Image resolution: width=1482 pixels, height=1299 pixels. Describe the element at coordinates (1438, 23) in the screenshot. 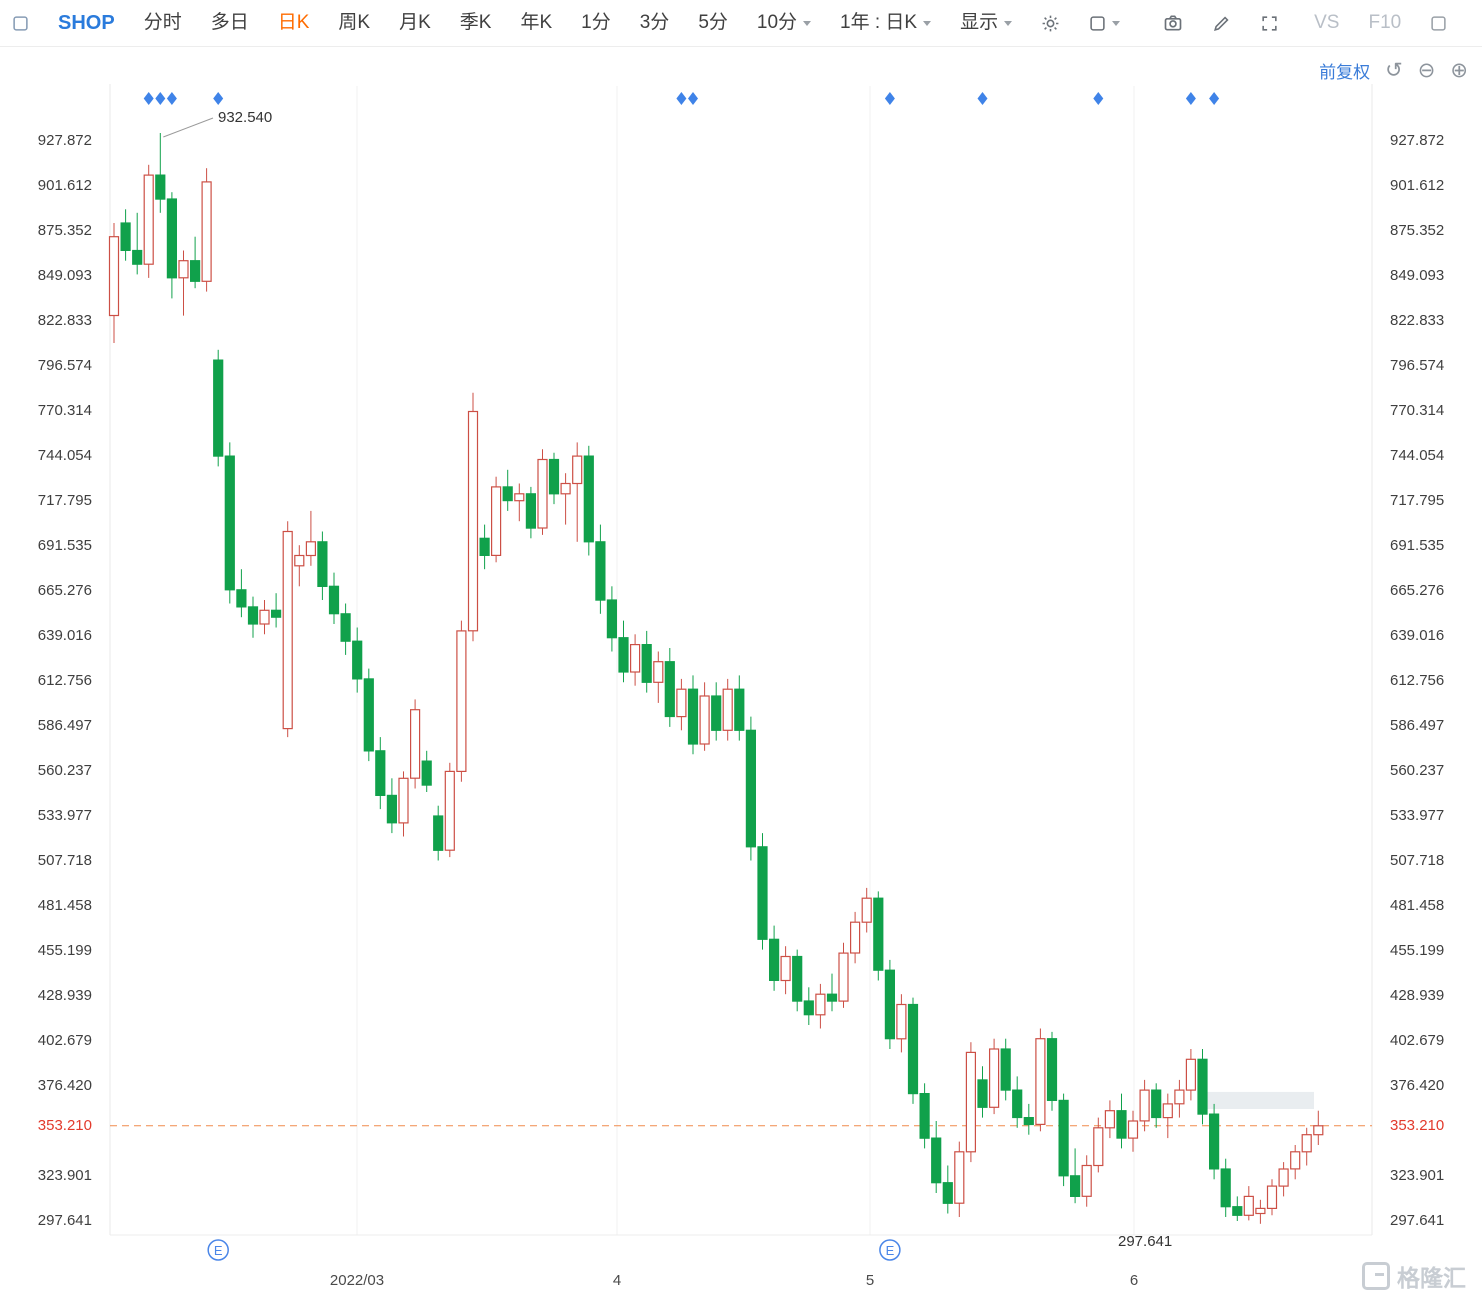

I see `side-panel-icon` at that location.